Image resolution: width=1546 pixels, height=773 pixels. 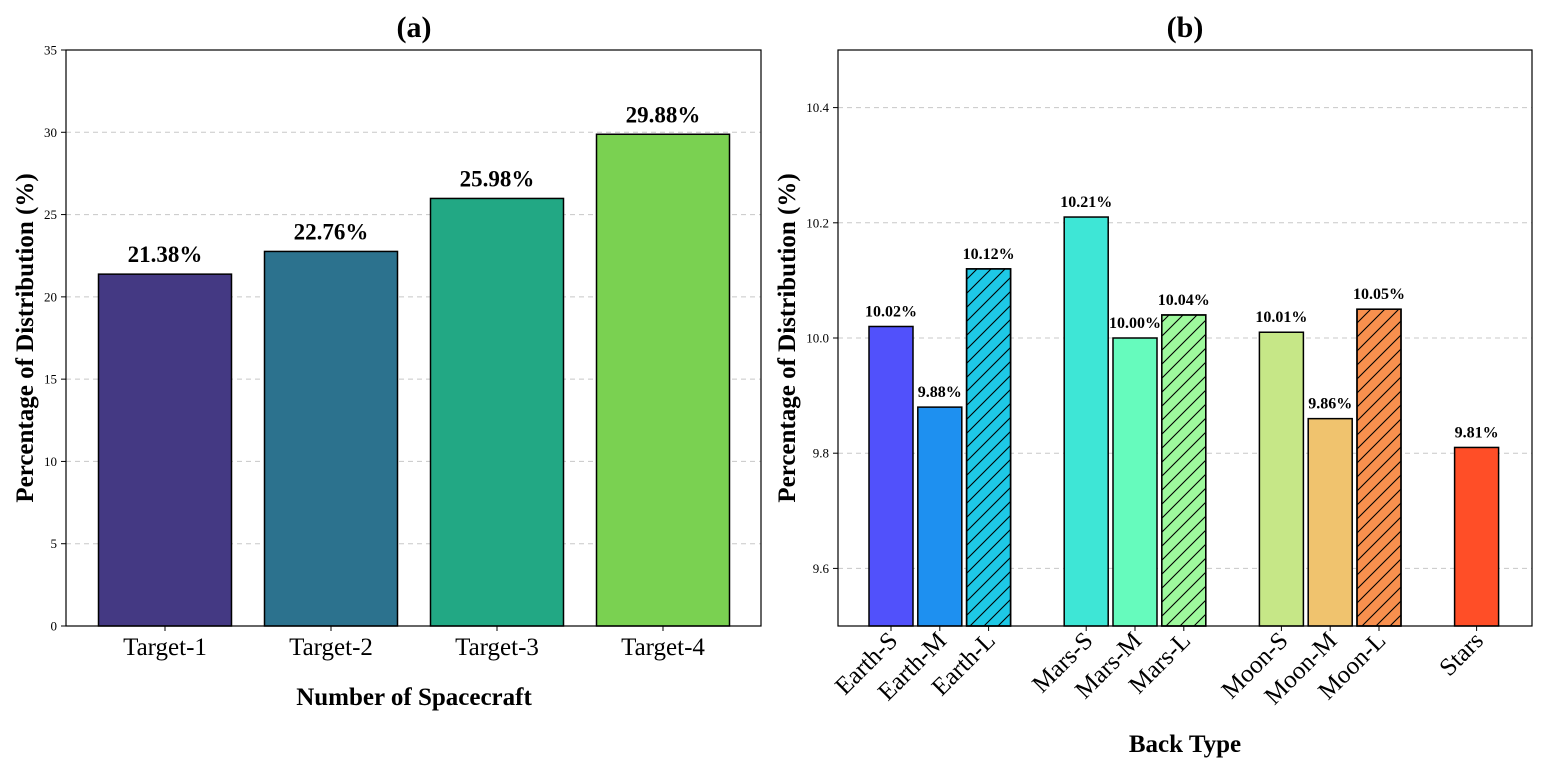 I want to click on a-data-label: 22.76%, so click(x=331, y=231).